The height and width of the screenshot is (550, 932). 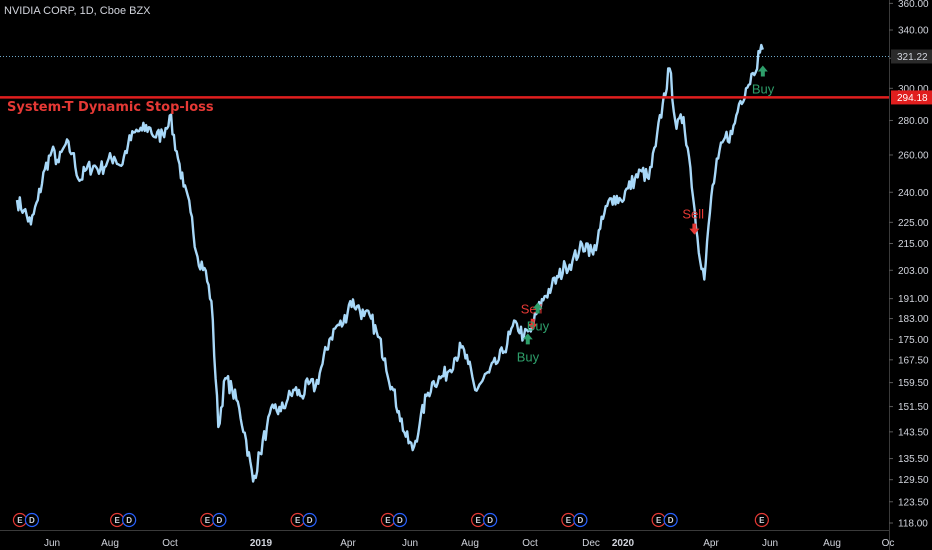 I want to click on level-lines-group, so click(x=444, y=77).